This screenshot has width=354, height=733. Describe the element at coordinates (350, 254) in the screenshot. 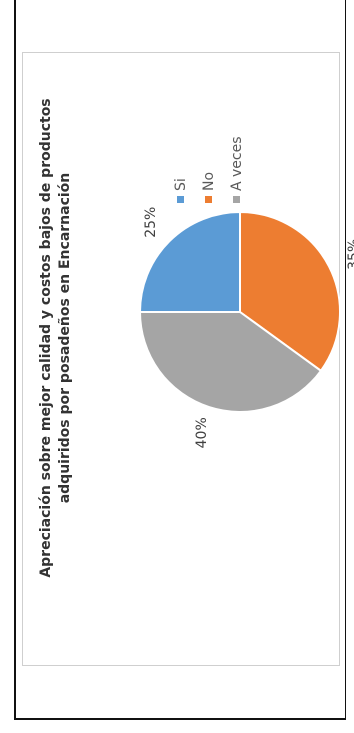

I see `data-label-no: 35%` at that location.